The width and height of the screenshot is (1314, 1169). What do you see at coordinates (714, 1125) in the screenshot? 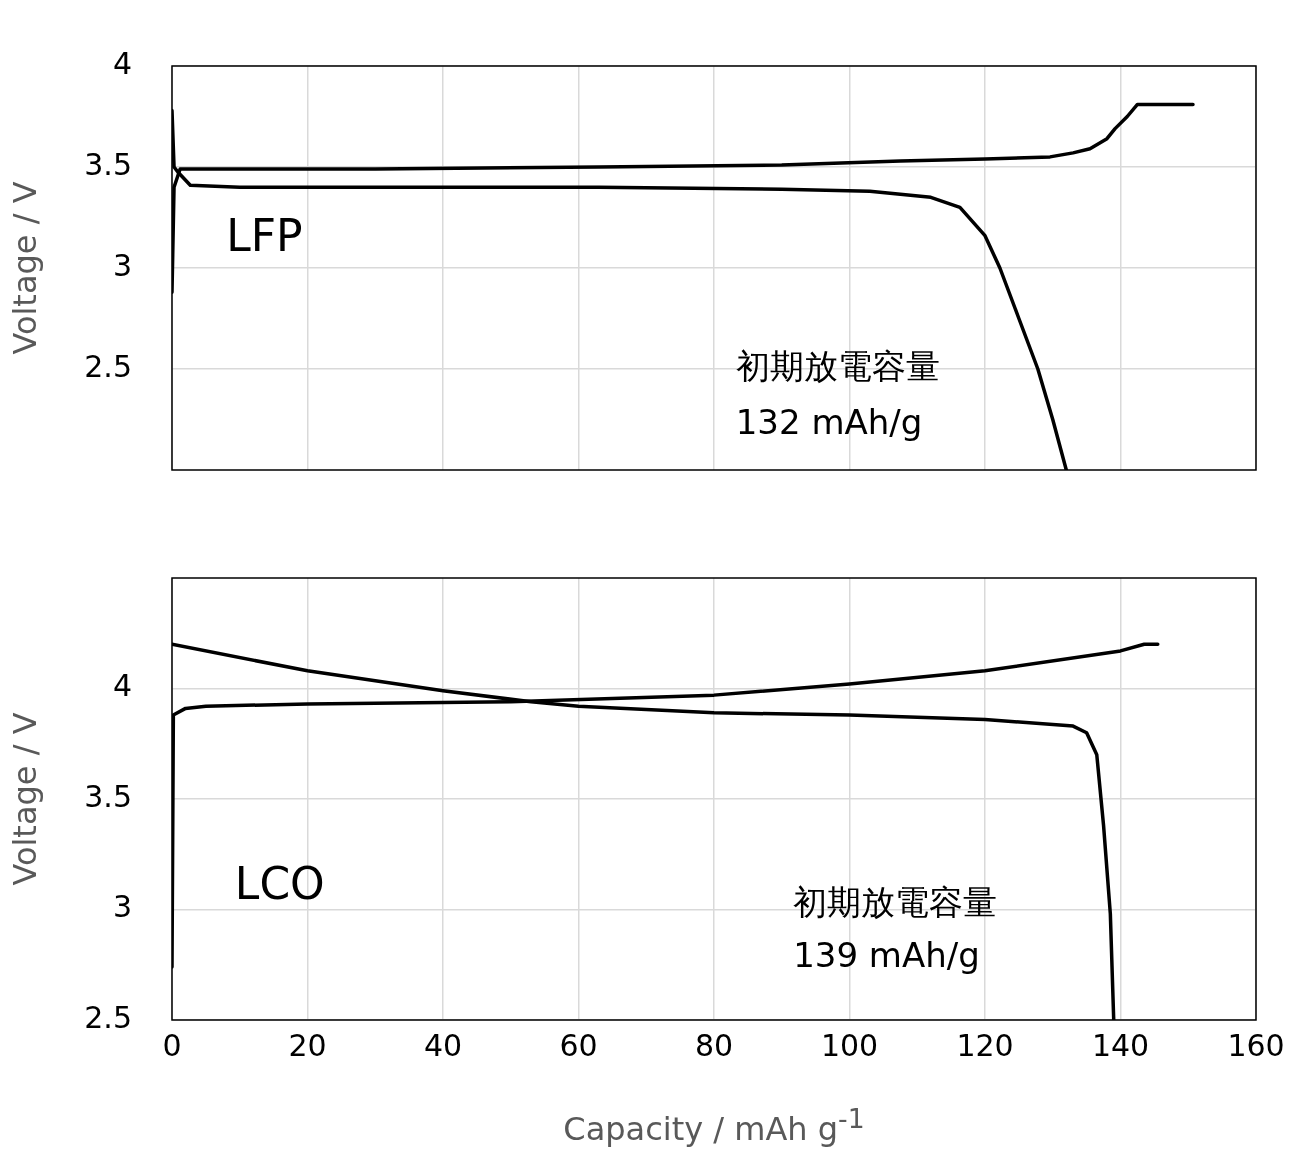
I see `x-axis-title: Capacity / mAh g$^{-1}$` at bounding box center [714, 1125].